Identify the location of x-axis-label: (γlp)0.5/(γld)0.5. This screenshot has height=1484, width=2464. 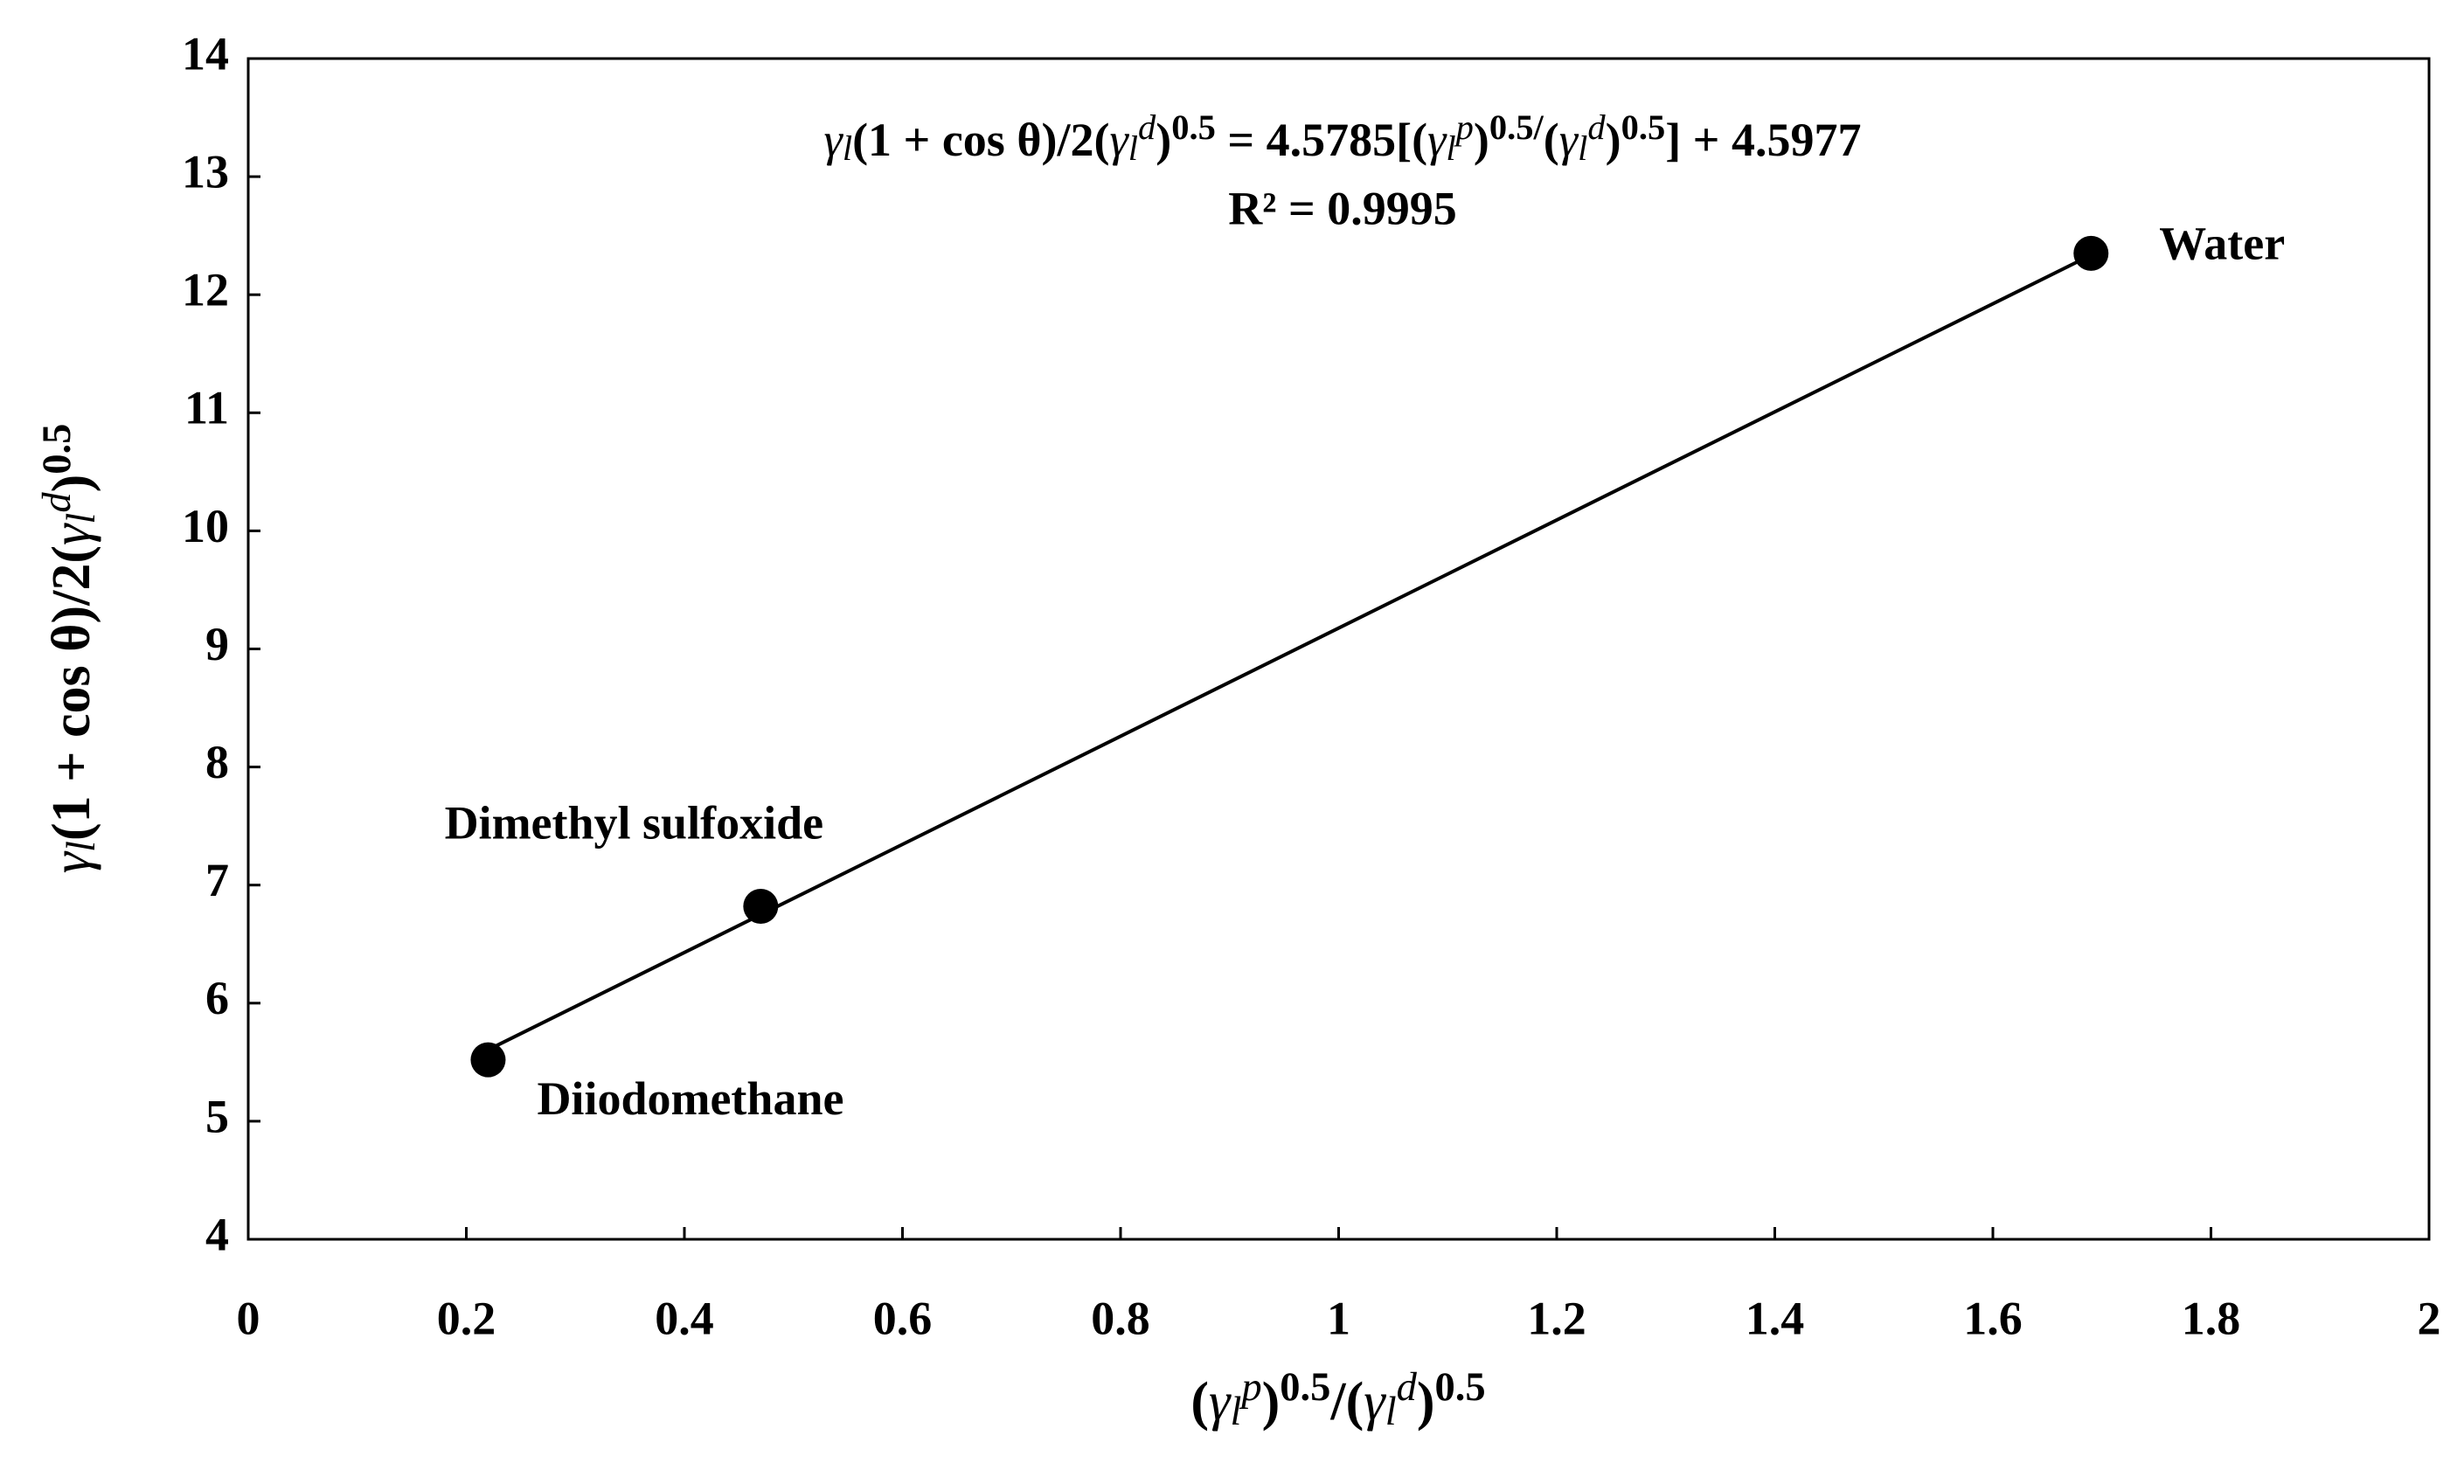
(1338, 1399).